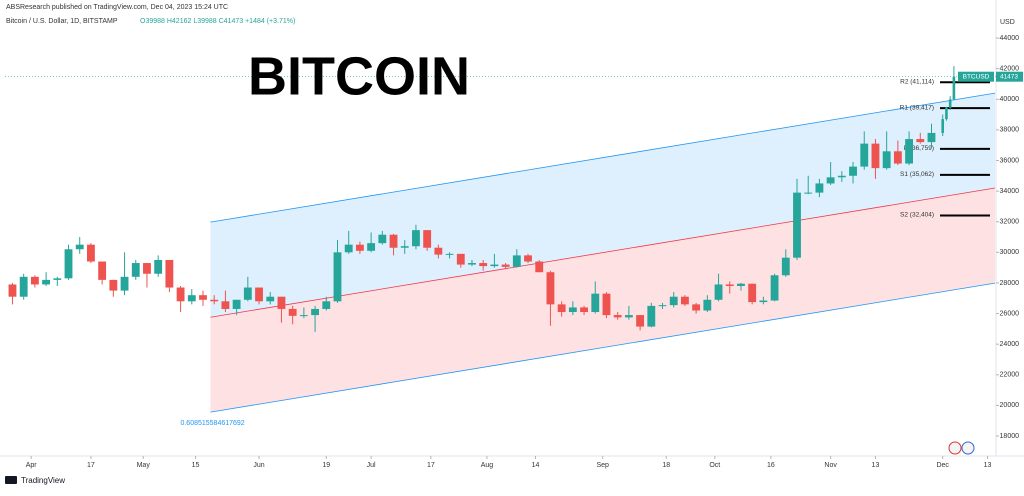 The height and width of the screenshot is (496, 1024). What do you see at coordinates (1010, 252) in the screenshot?
I see `y-tick-label: 30000` at bounding box center [1010, 252].